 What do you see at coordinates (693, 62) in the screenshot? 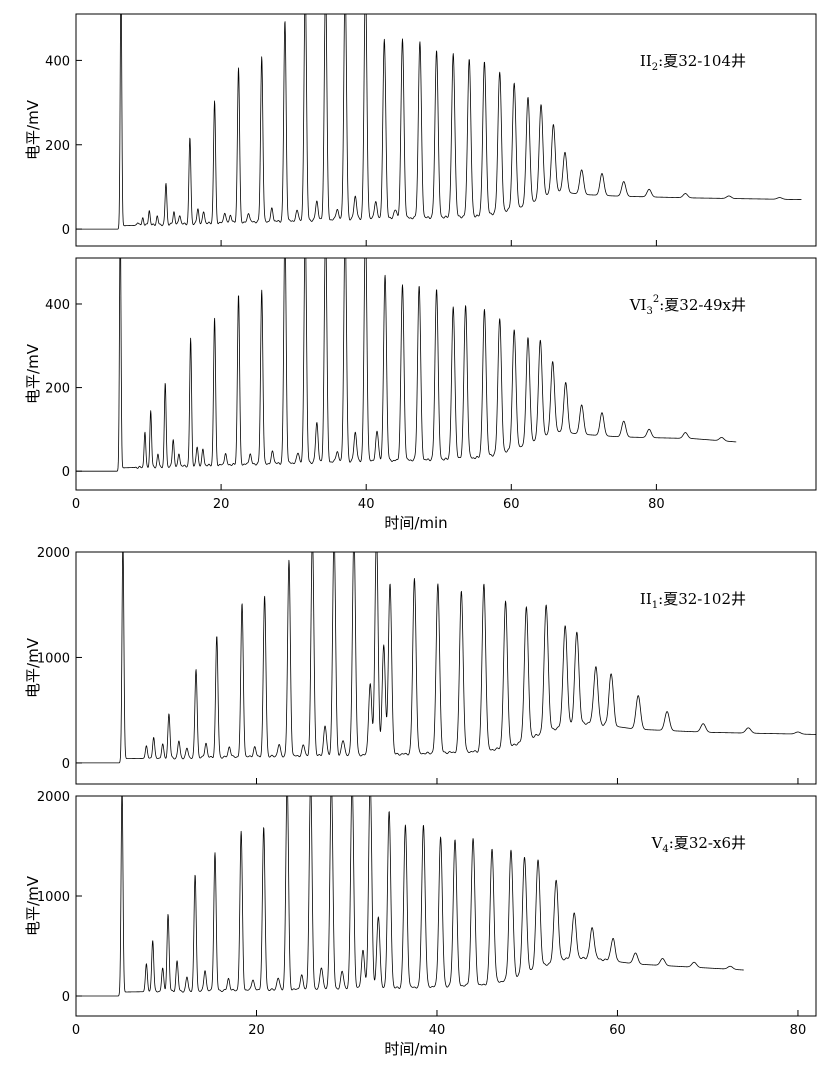
I see `sample-label: II2:夏32-104井` at bounding box center [693, 62].